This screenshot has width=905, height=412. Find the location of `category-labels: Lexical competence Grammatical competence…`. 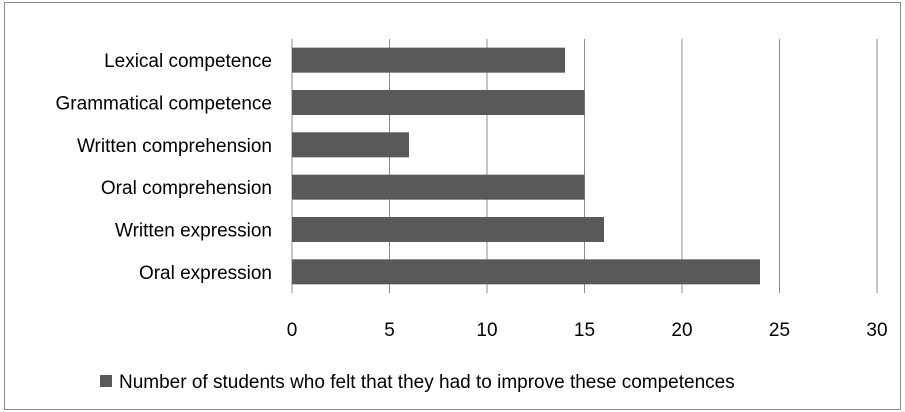

category-labels: Lexical competence Grammatical competence… is located at coordinates (164, 167).